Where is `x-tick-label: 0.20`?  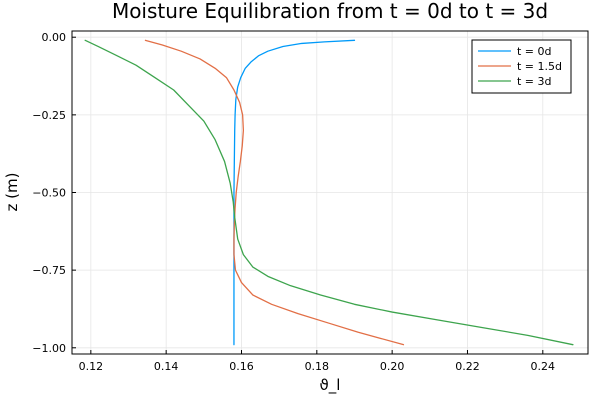 x-tick-label: 0.20 is located at coordinates (392, 366).